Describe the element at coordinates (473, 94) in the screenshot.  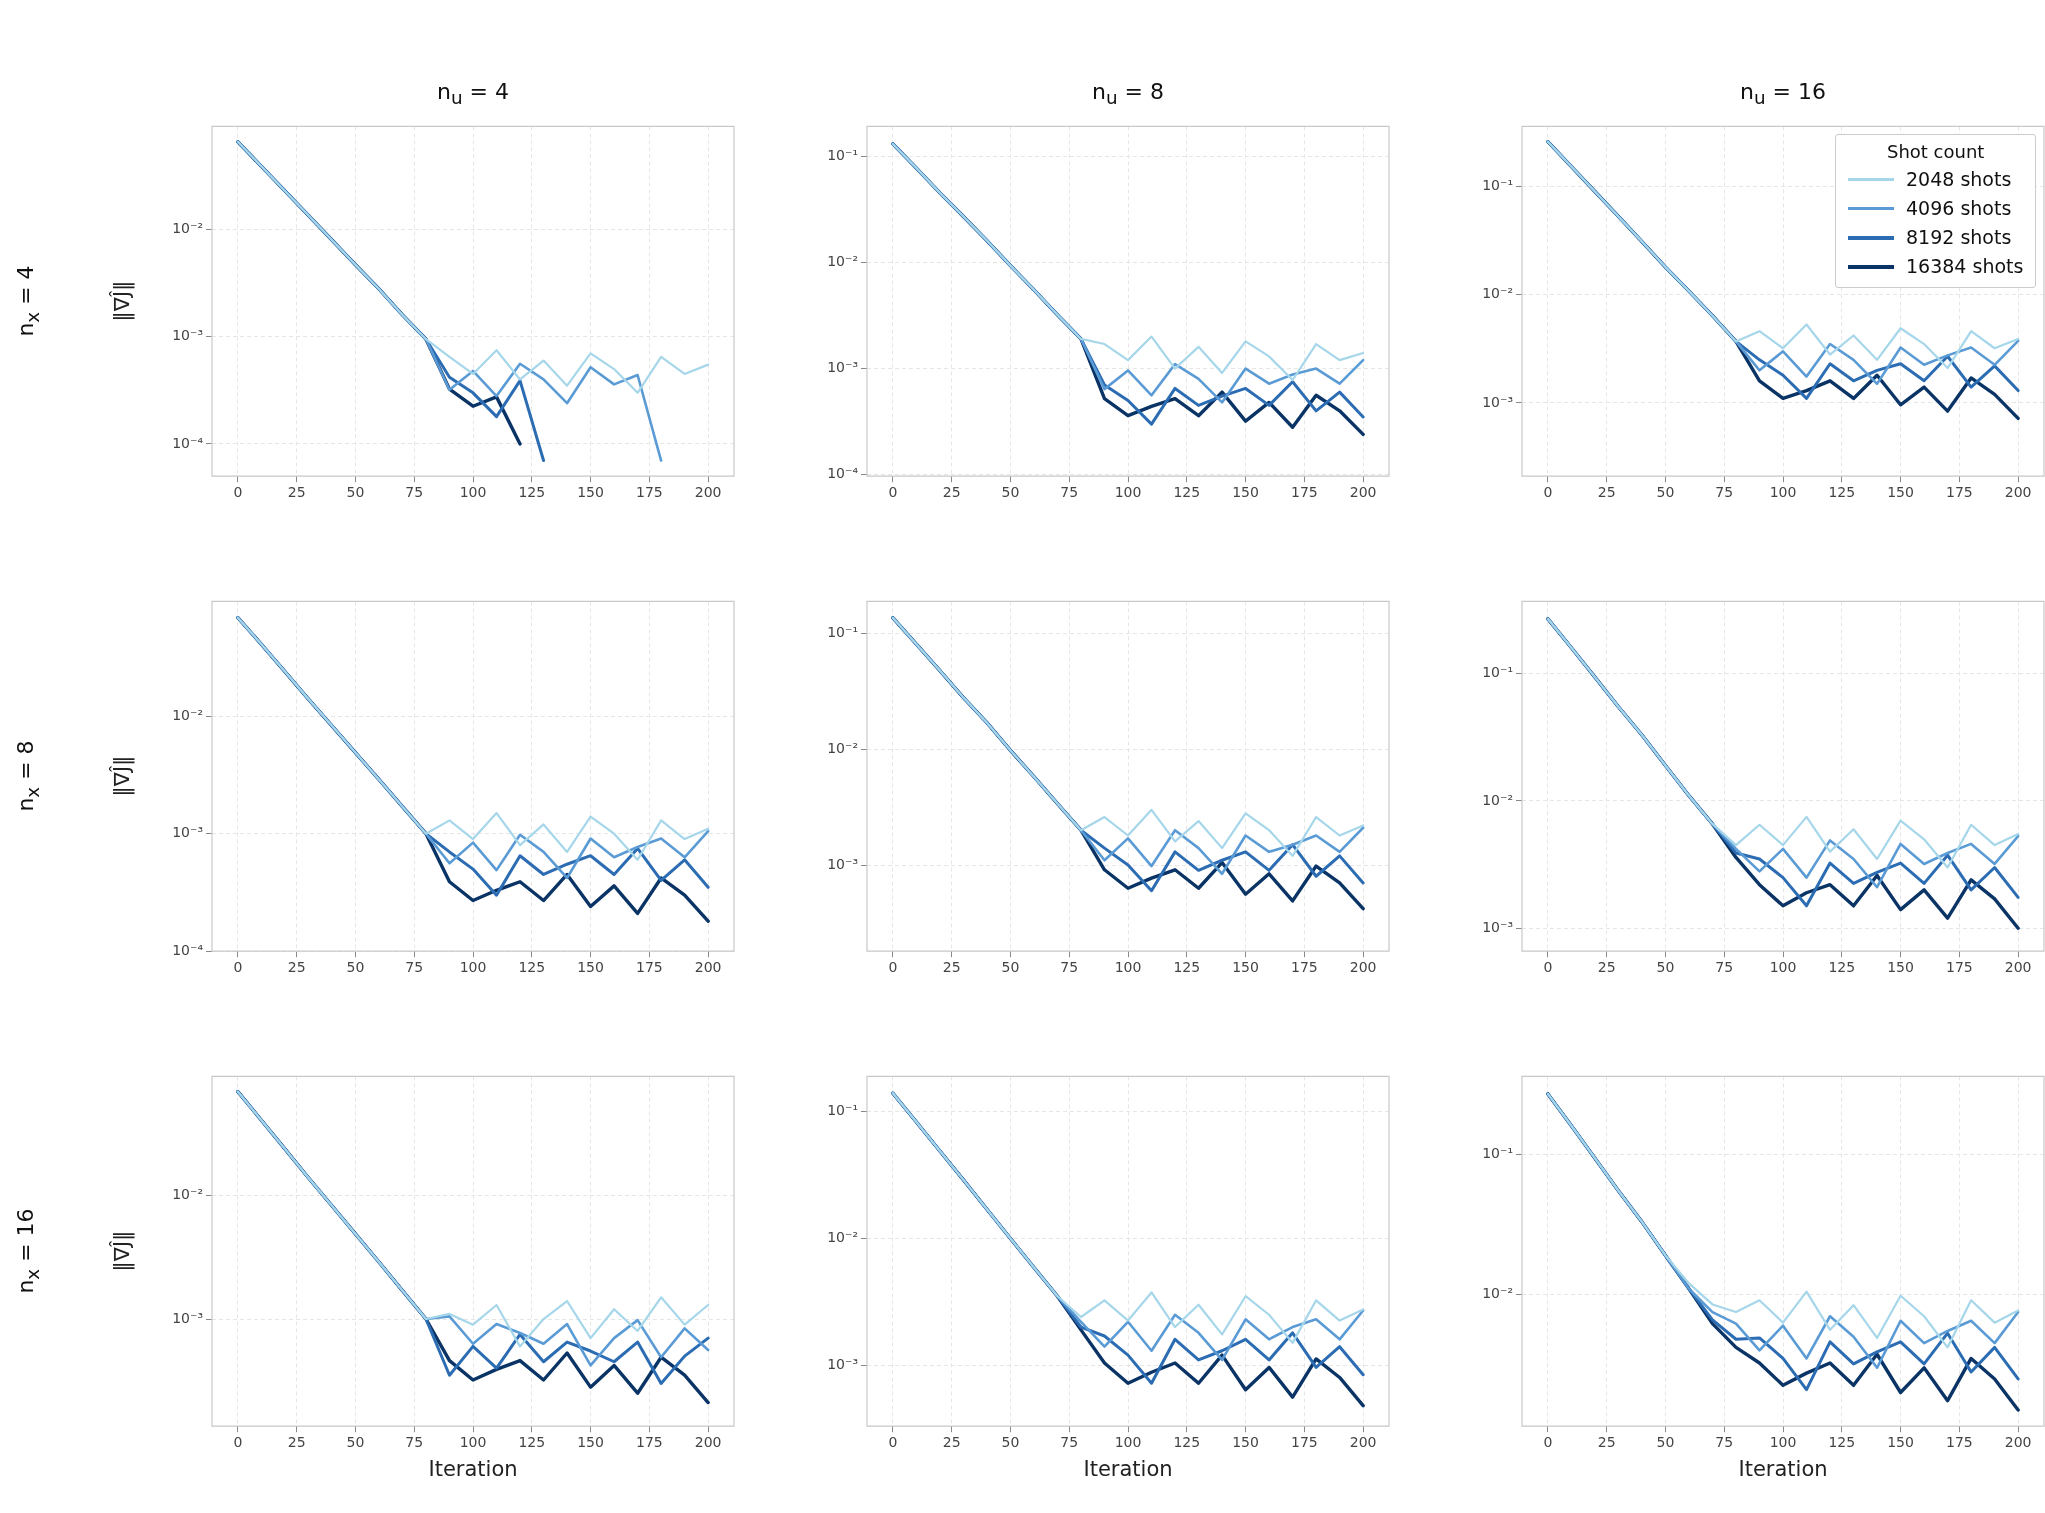
I see `chart-title: n$_{u}$ = 4` at that location.